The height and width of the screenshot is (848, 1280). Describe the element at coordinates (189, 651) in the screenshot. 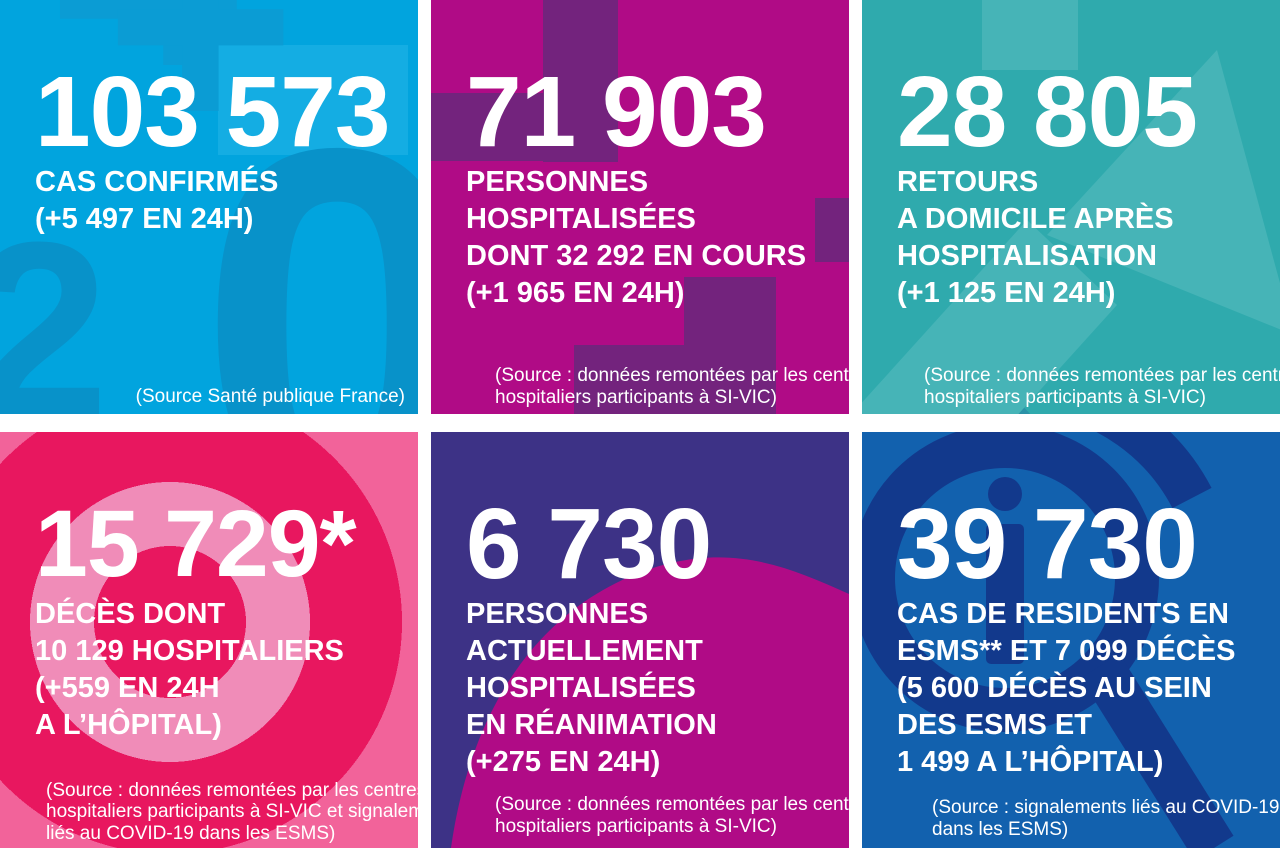

I see `stat-label-line: 10 129 HOSPITALIERS` at that location.